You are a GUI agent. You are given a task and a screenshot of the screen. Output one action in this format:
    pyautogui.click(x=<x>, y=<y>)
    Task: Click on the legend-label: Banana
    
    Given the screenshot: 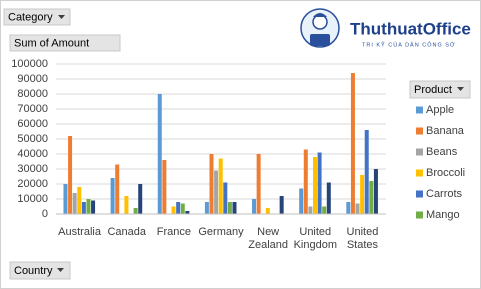 What is the action you would take?
    pyautogui.click(x=445, y=131)
    